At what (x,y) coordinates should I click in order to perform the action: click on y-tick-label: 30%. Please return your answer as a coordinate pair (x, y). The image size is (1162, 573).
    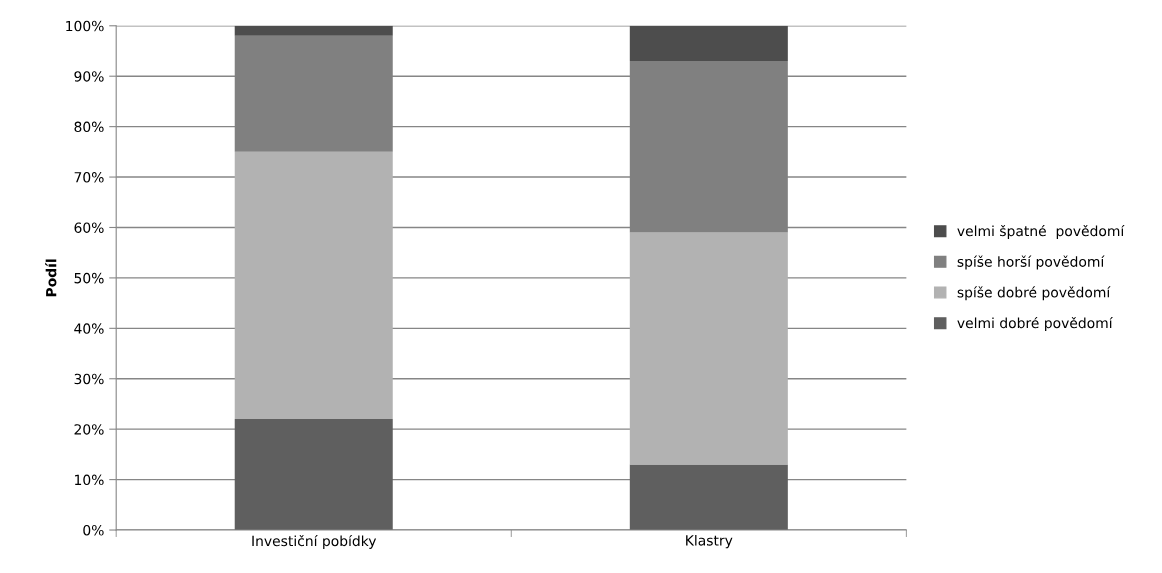
    Looking at the image, I should click on (89, 379).